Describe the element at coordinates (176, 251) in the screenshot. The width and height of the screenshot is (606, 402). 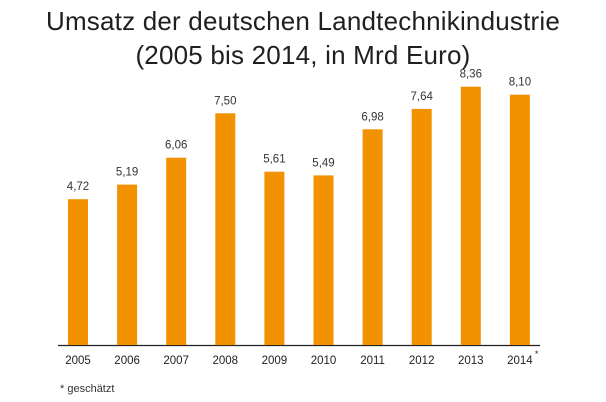
I see `bar-2007` at that location.